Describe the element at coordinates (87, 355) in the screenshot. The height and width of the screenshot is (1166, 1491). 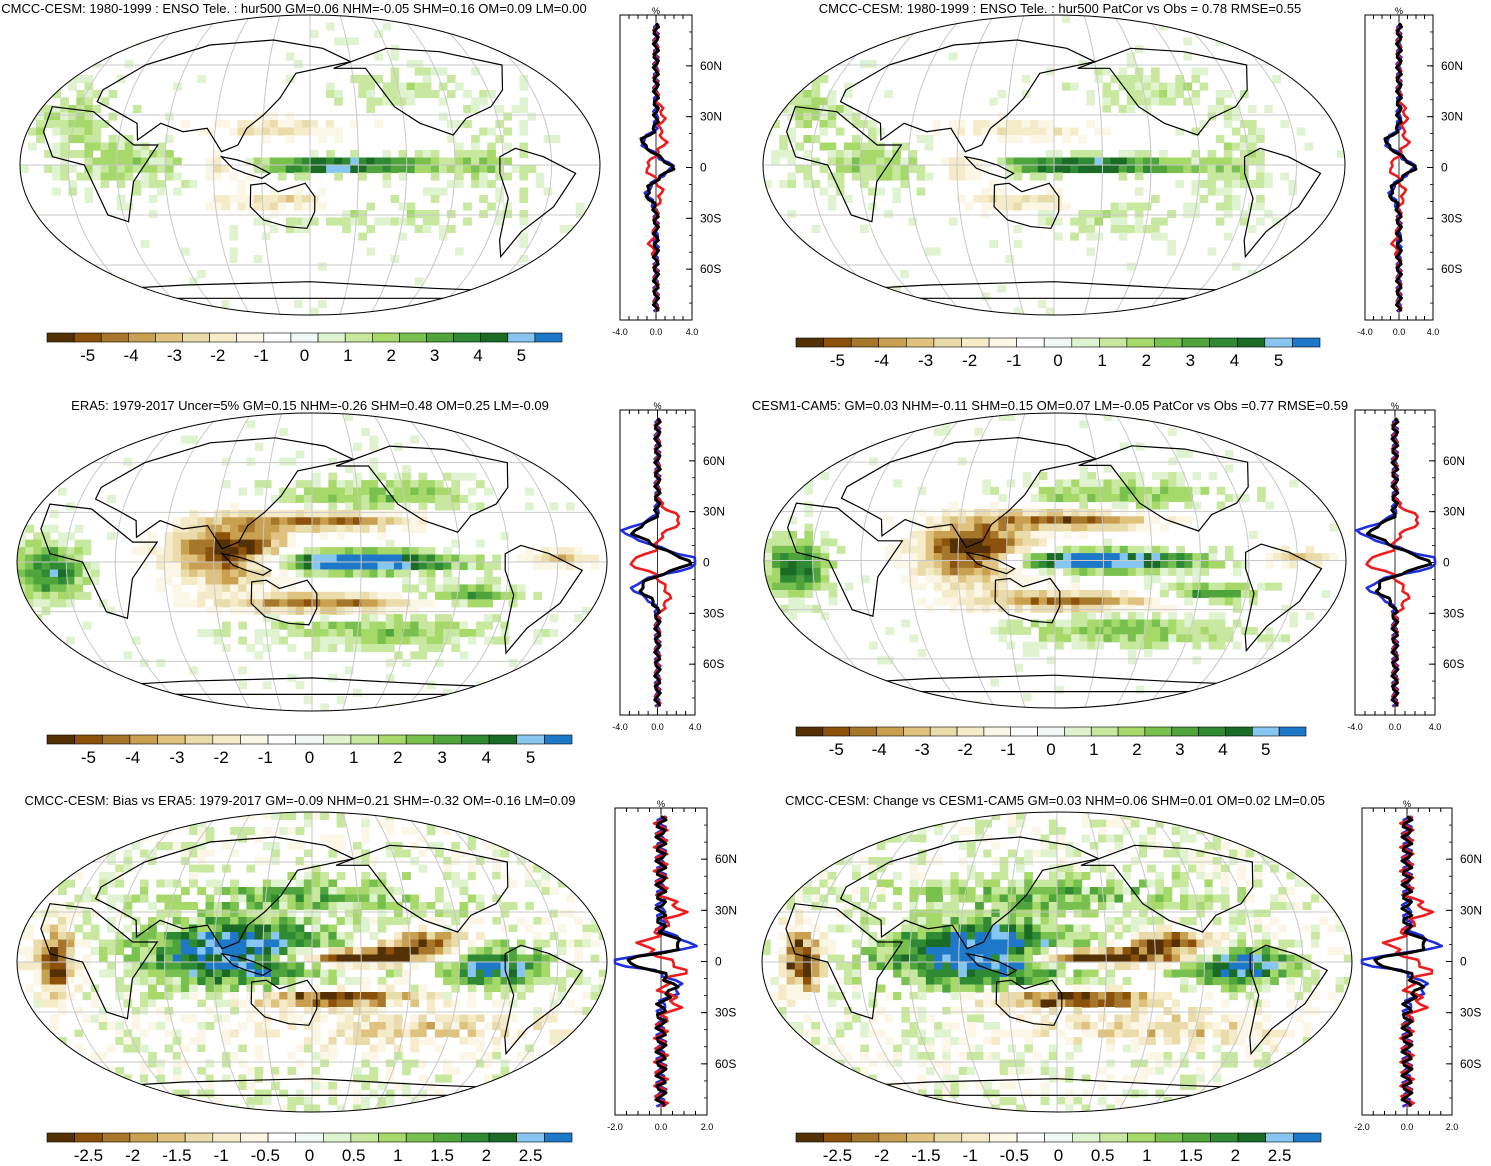
I see `colorbar-label: -5` at that location.